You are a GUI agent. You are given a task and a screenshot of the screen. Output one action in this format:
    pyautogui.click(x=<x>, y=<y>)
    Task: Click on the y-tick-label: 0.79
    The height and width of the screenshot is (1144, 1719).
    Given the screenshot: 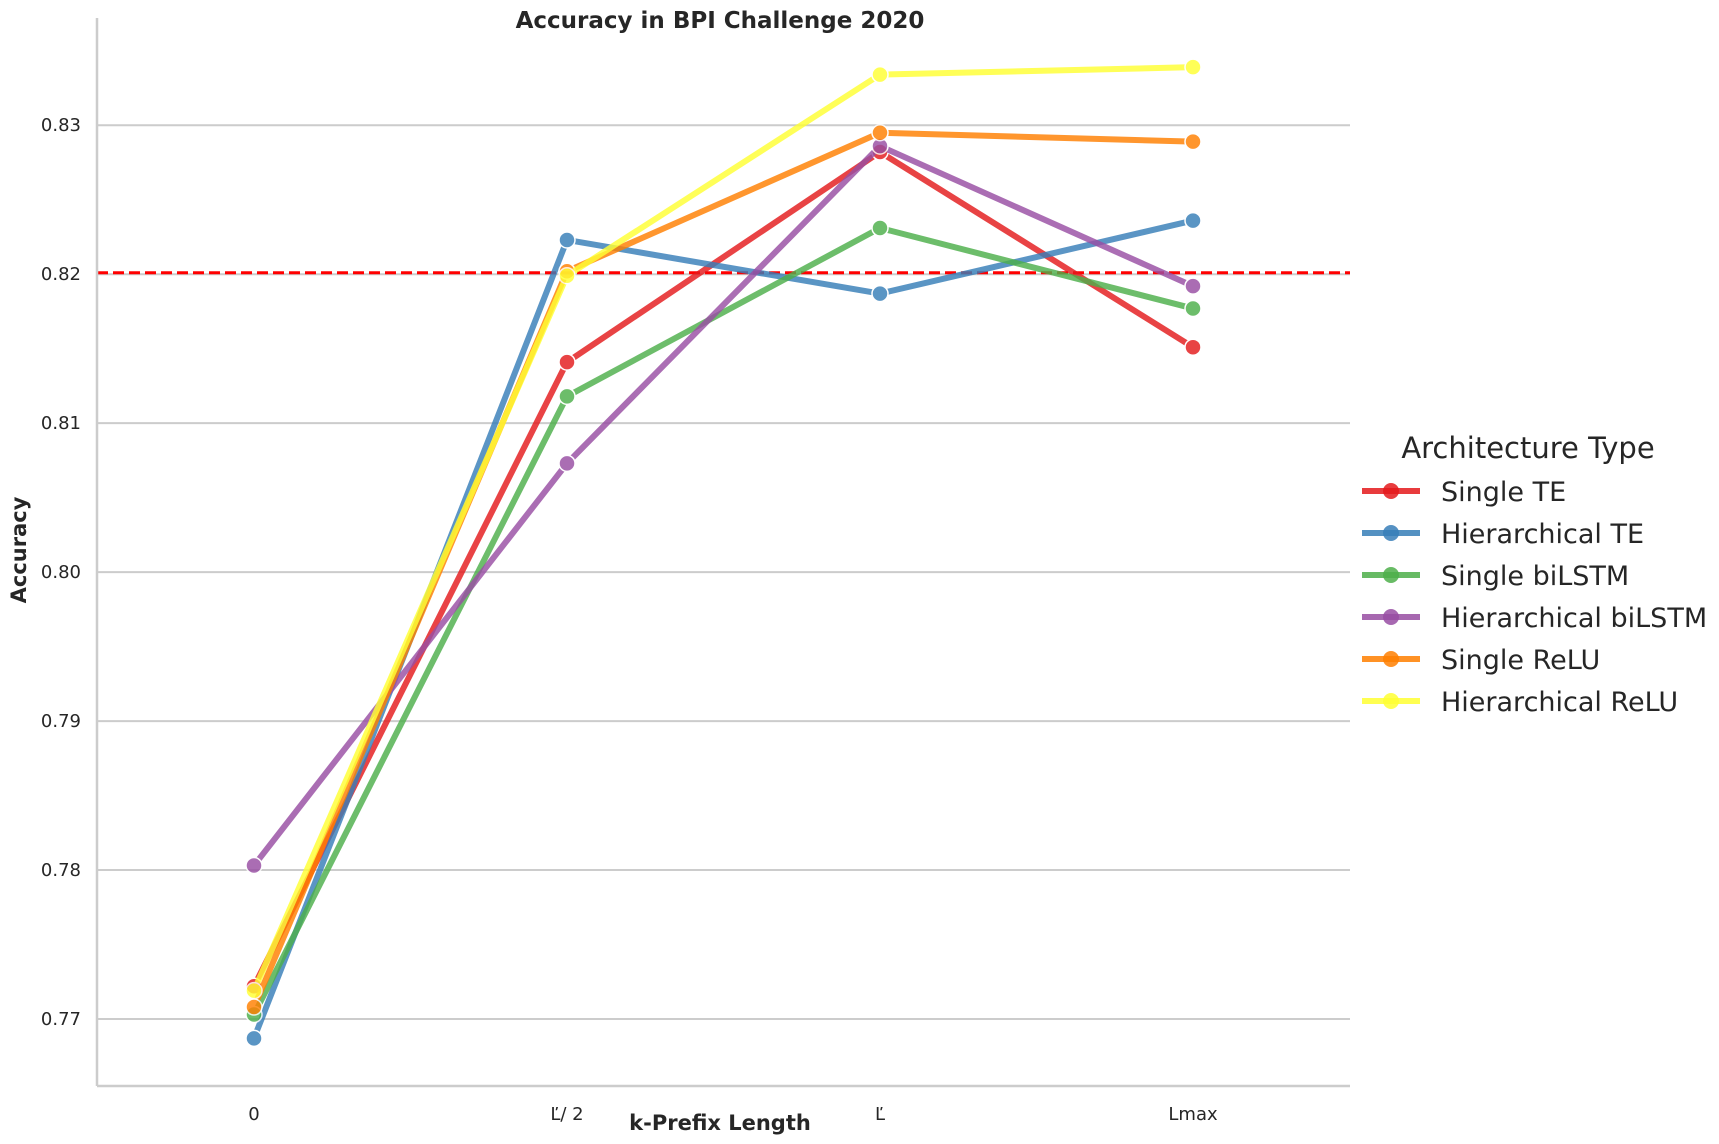 What is the action you would take?
    pyautogui.click(x=61, y=721)
    